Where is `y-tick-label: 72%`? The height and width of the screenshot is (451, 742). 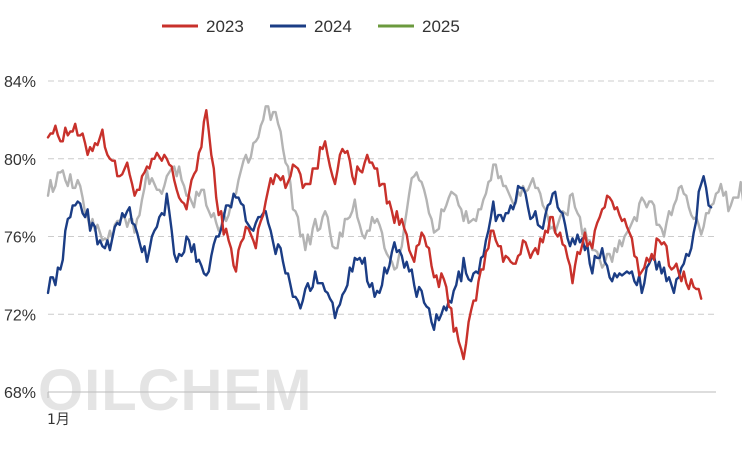
y-tick-label: 72% is located at coordinates (20, 315).